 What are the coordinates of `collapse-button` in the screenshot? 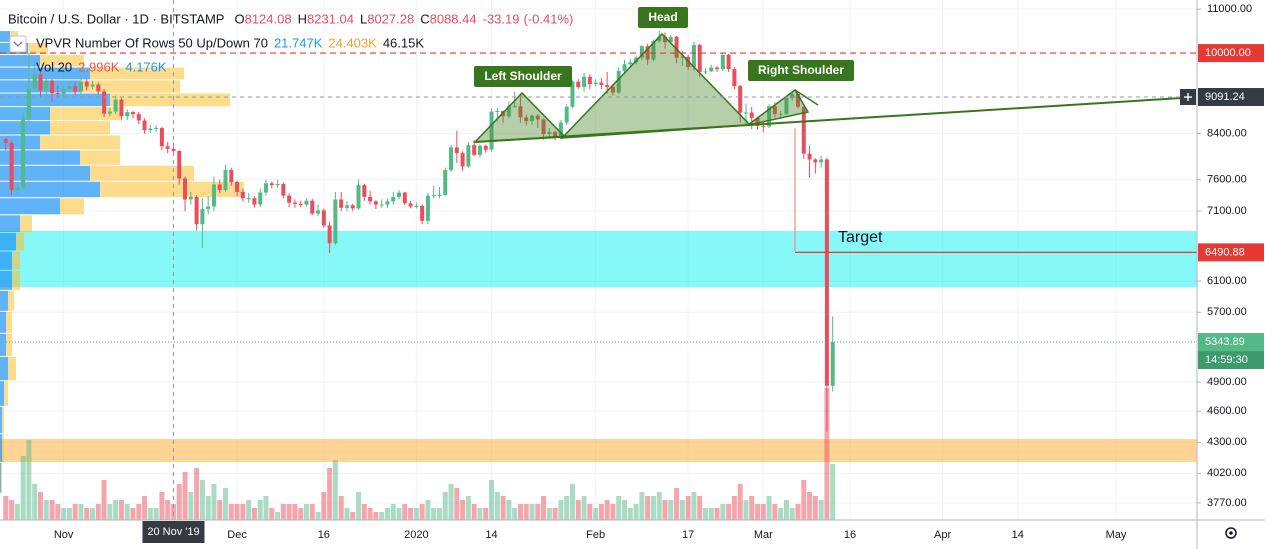 It's located at (18, 44).